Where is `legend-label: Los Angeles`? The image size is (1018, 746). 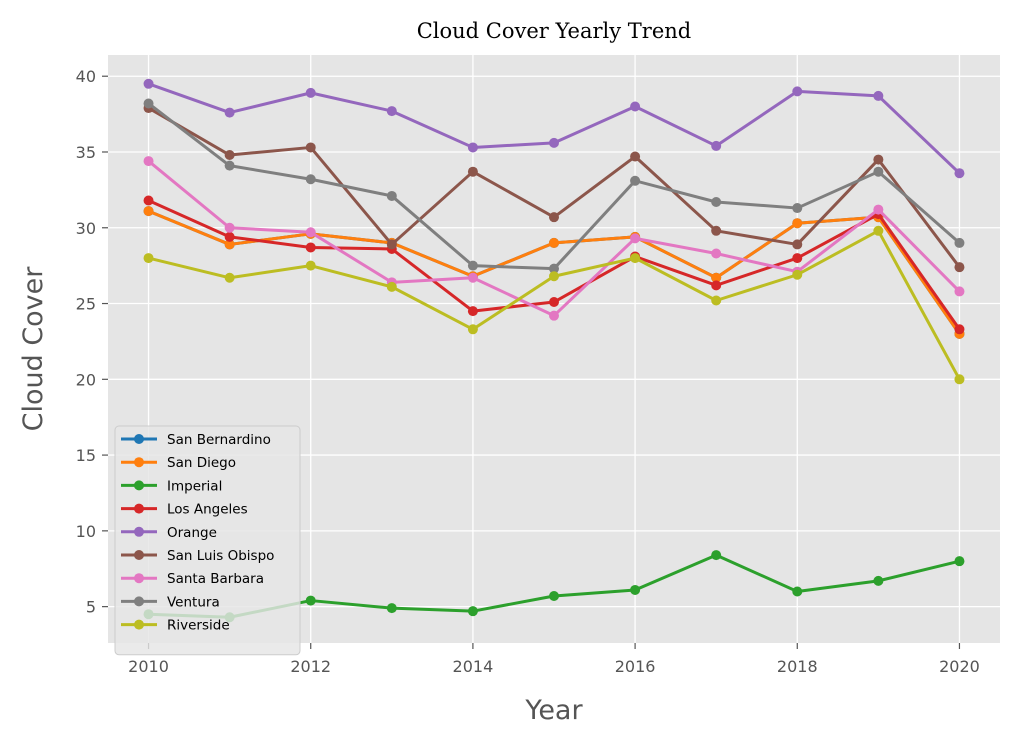
legend-label: Los Angeles is located at coordinates (207, 510).